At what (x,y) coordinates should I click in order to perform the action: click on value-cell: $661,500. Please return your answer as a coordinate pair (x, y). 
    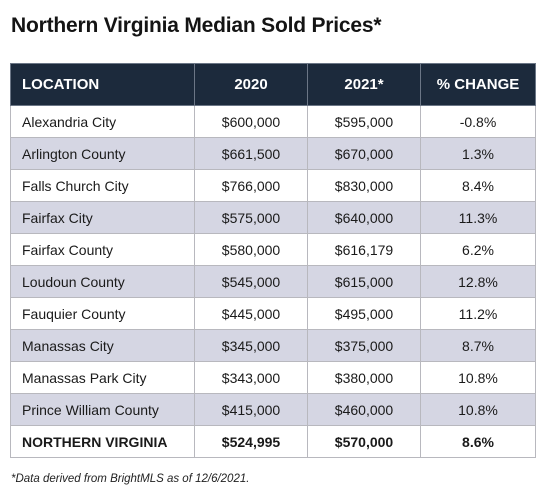
    Looking at the image, I should click on (251, 153).